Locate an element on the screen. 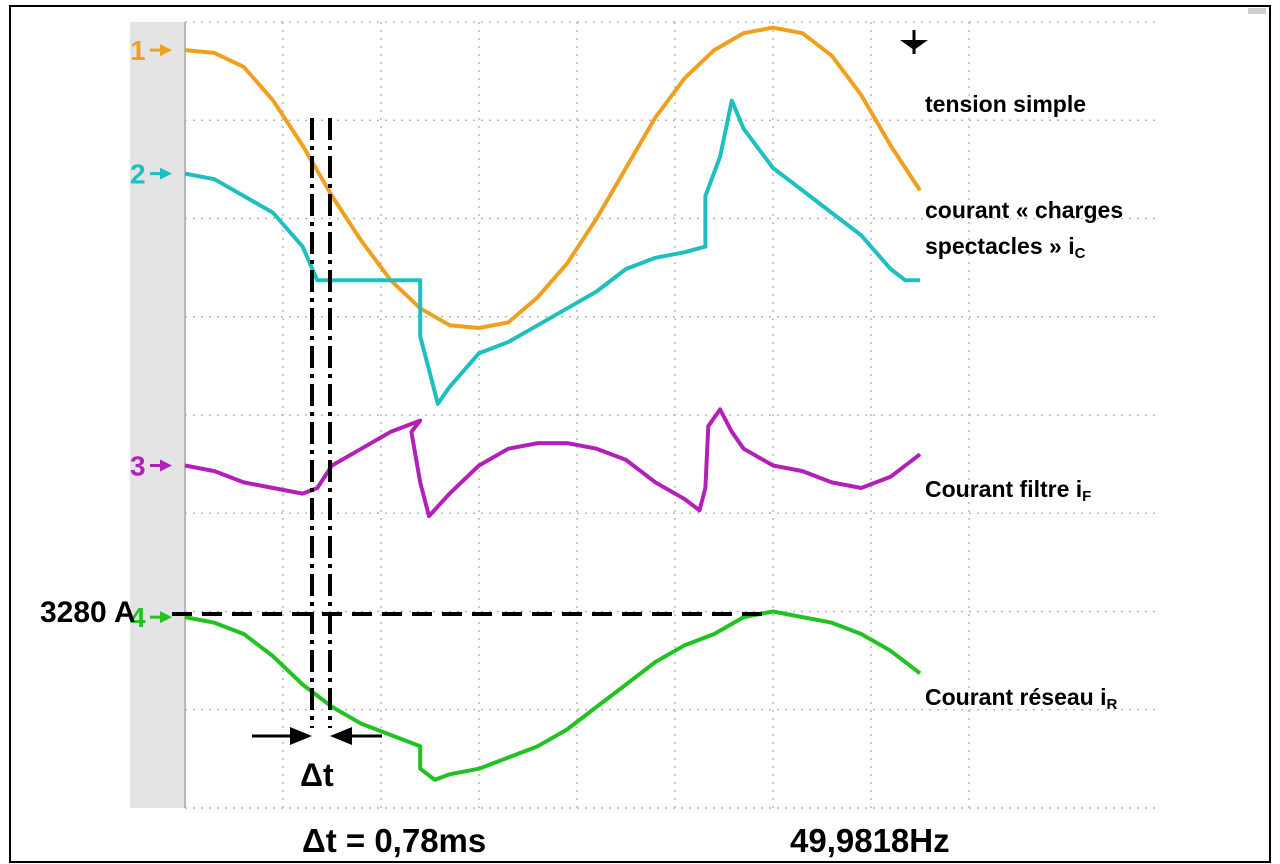  channel-number: 3 is located at coordinates (138, 466).